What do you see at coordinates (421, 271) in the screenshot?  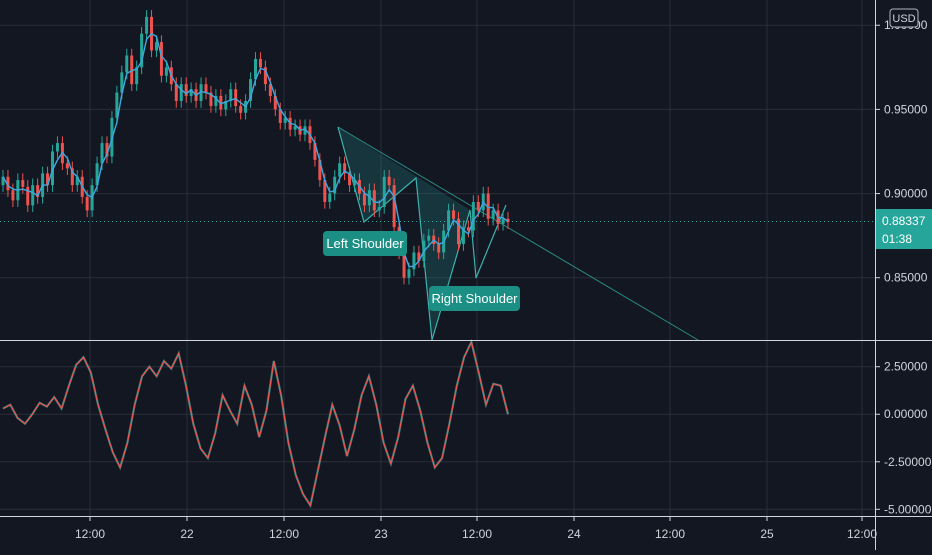 I see `annotations: Left Shoulder Right Shoulder` at bounding box center [421, 271].